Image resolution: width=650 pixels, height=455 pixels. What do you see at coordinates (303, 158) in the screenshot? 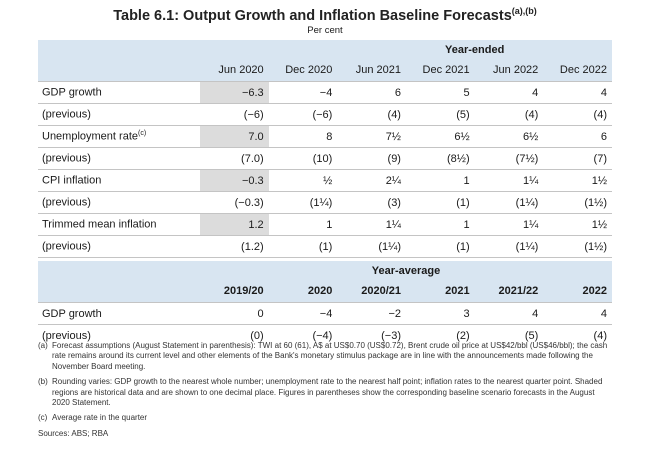
I see `table-cell: (10)` at bounding box center [303, 158].